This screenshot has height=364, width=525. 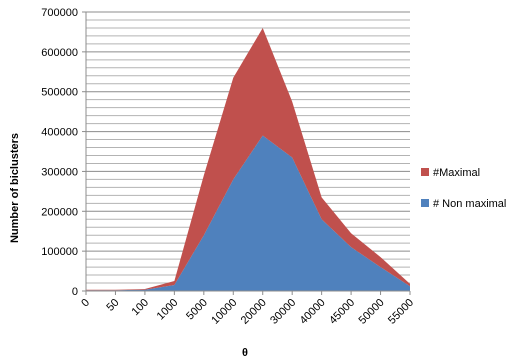 What do you see at coordinates (456, 173) in the screenshot?
I see `legend-label: #Maximal` at bounding box center [456, 173].